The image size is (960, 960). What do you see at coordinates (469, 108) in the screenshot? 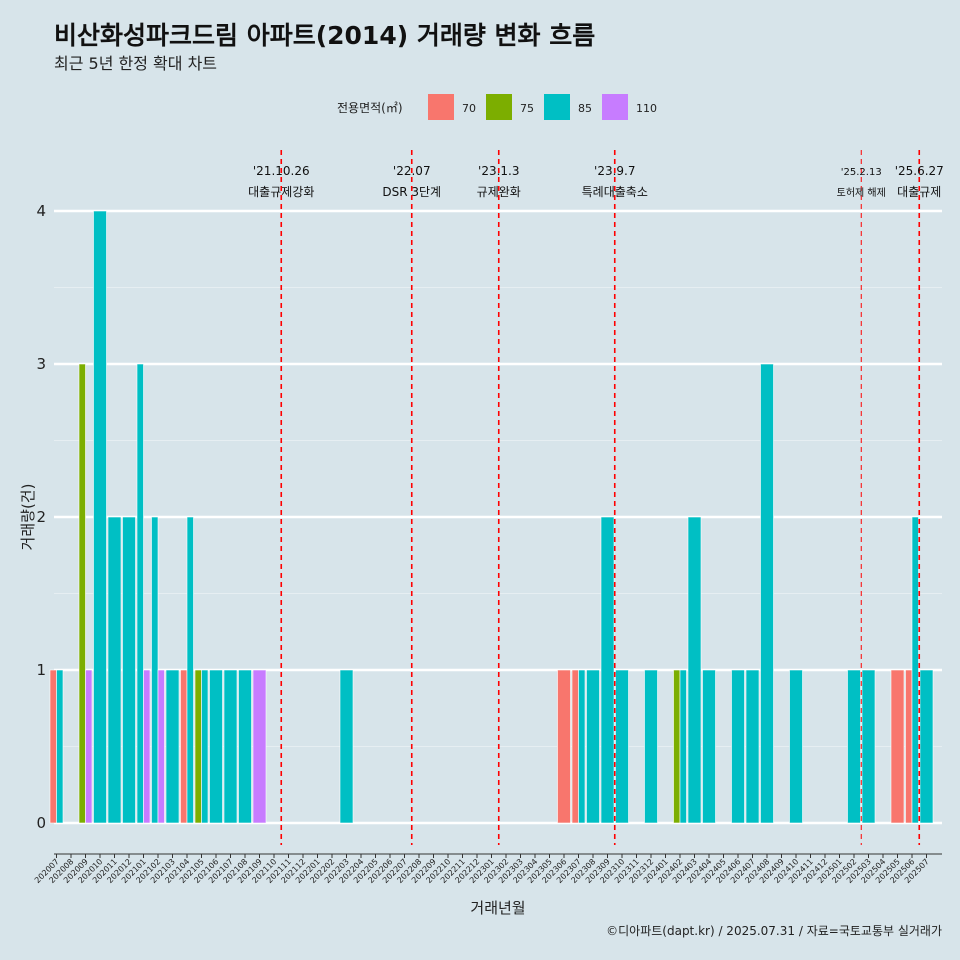
I see `legend-label-70: 70` at bounding box center [469, 108].